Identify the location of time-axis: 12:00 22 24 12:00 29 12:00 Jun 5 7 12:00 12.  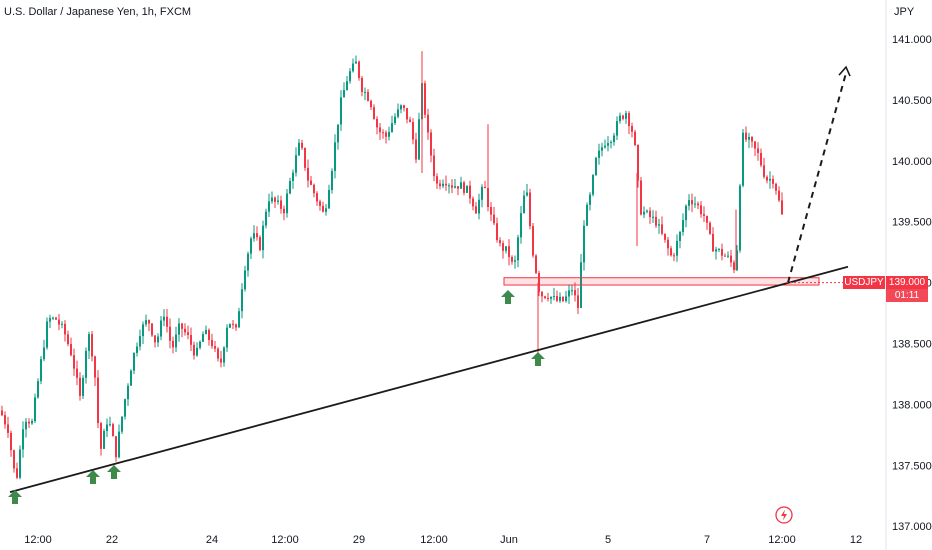
(443, 540).